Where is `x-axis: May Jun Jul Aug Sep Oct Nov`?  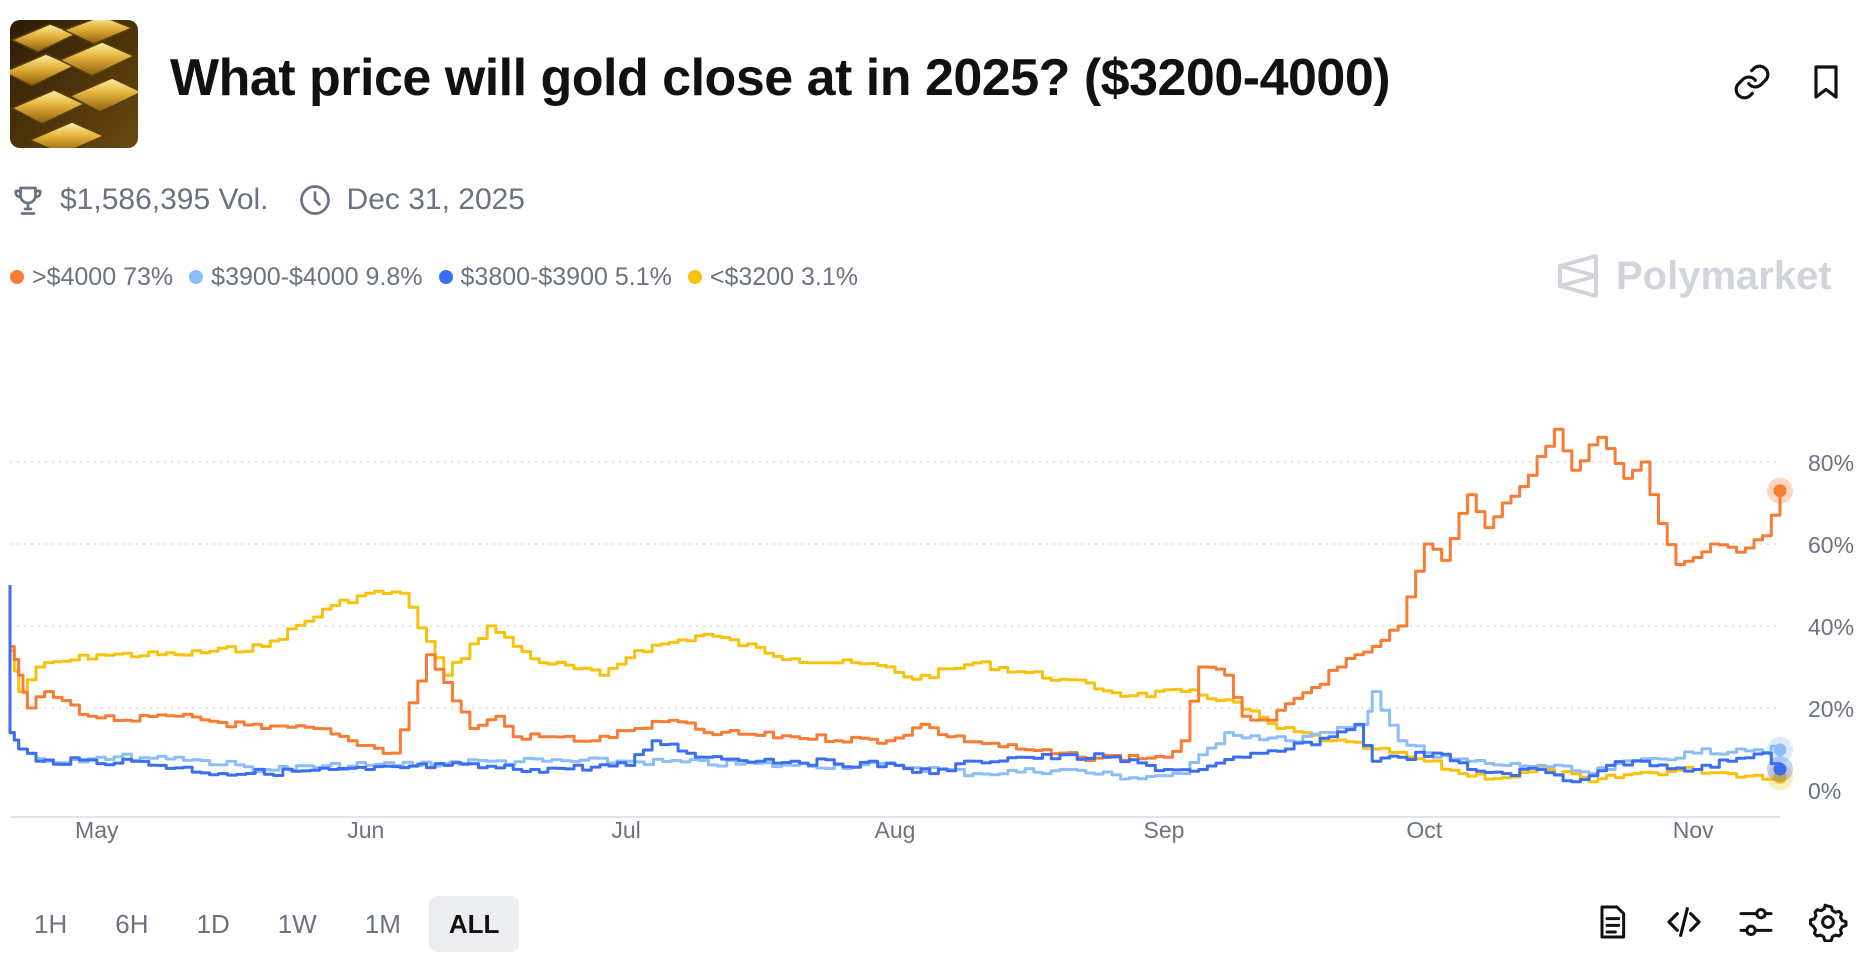 x-axis: May Jun Jul Aug Sep Oct Nov is located at coordinates (894, 830).